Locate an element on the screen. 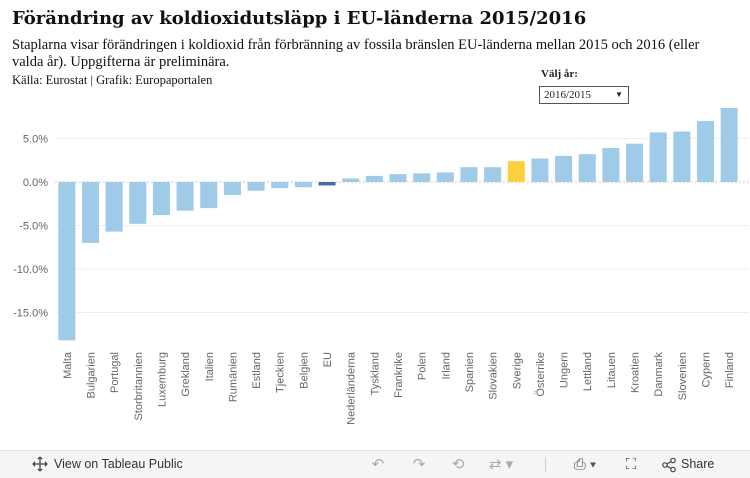  x-tick-label: Rumänien is located at coordinates (233, 377).